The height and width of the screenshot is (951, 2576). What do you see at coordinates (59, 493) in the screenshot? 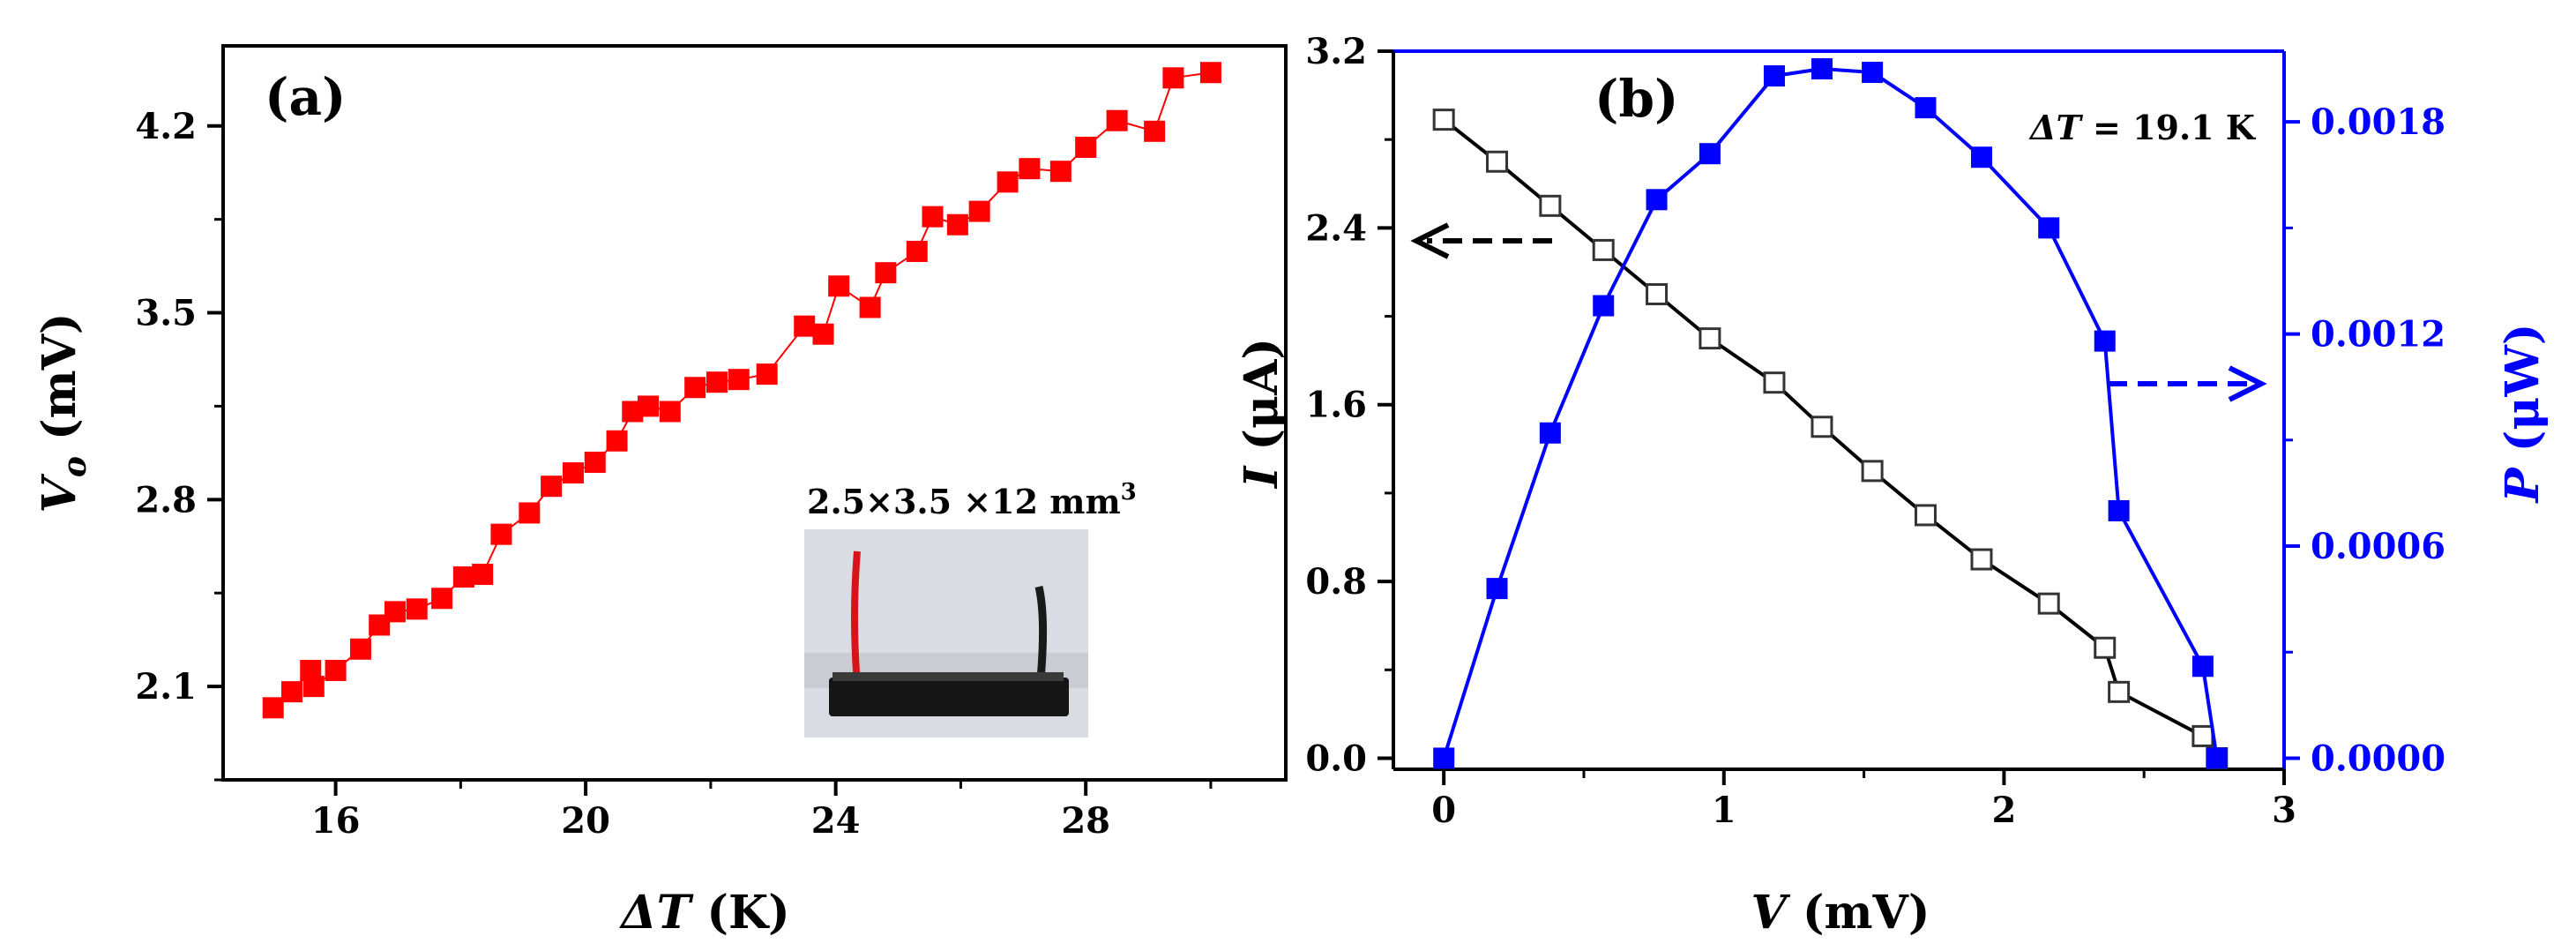
I see `panel-a-y-symbol: V` at bounding box center [59, 493].